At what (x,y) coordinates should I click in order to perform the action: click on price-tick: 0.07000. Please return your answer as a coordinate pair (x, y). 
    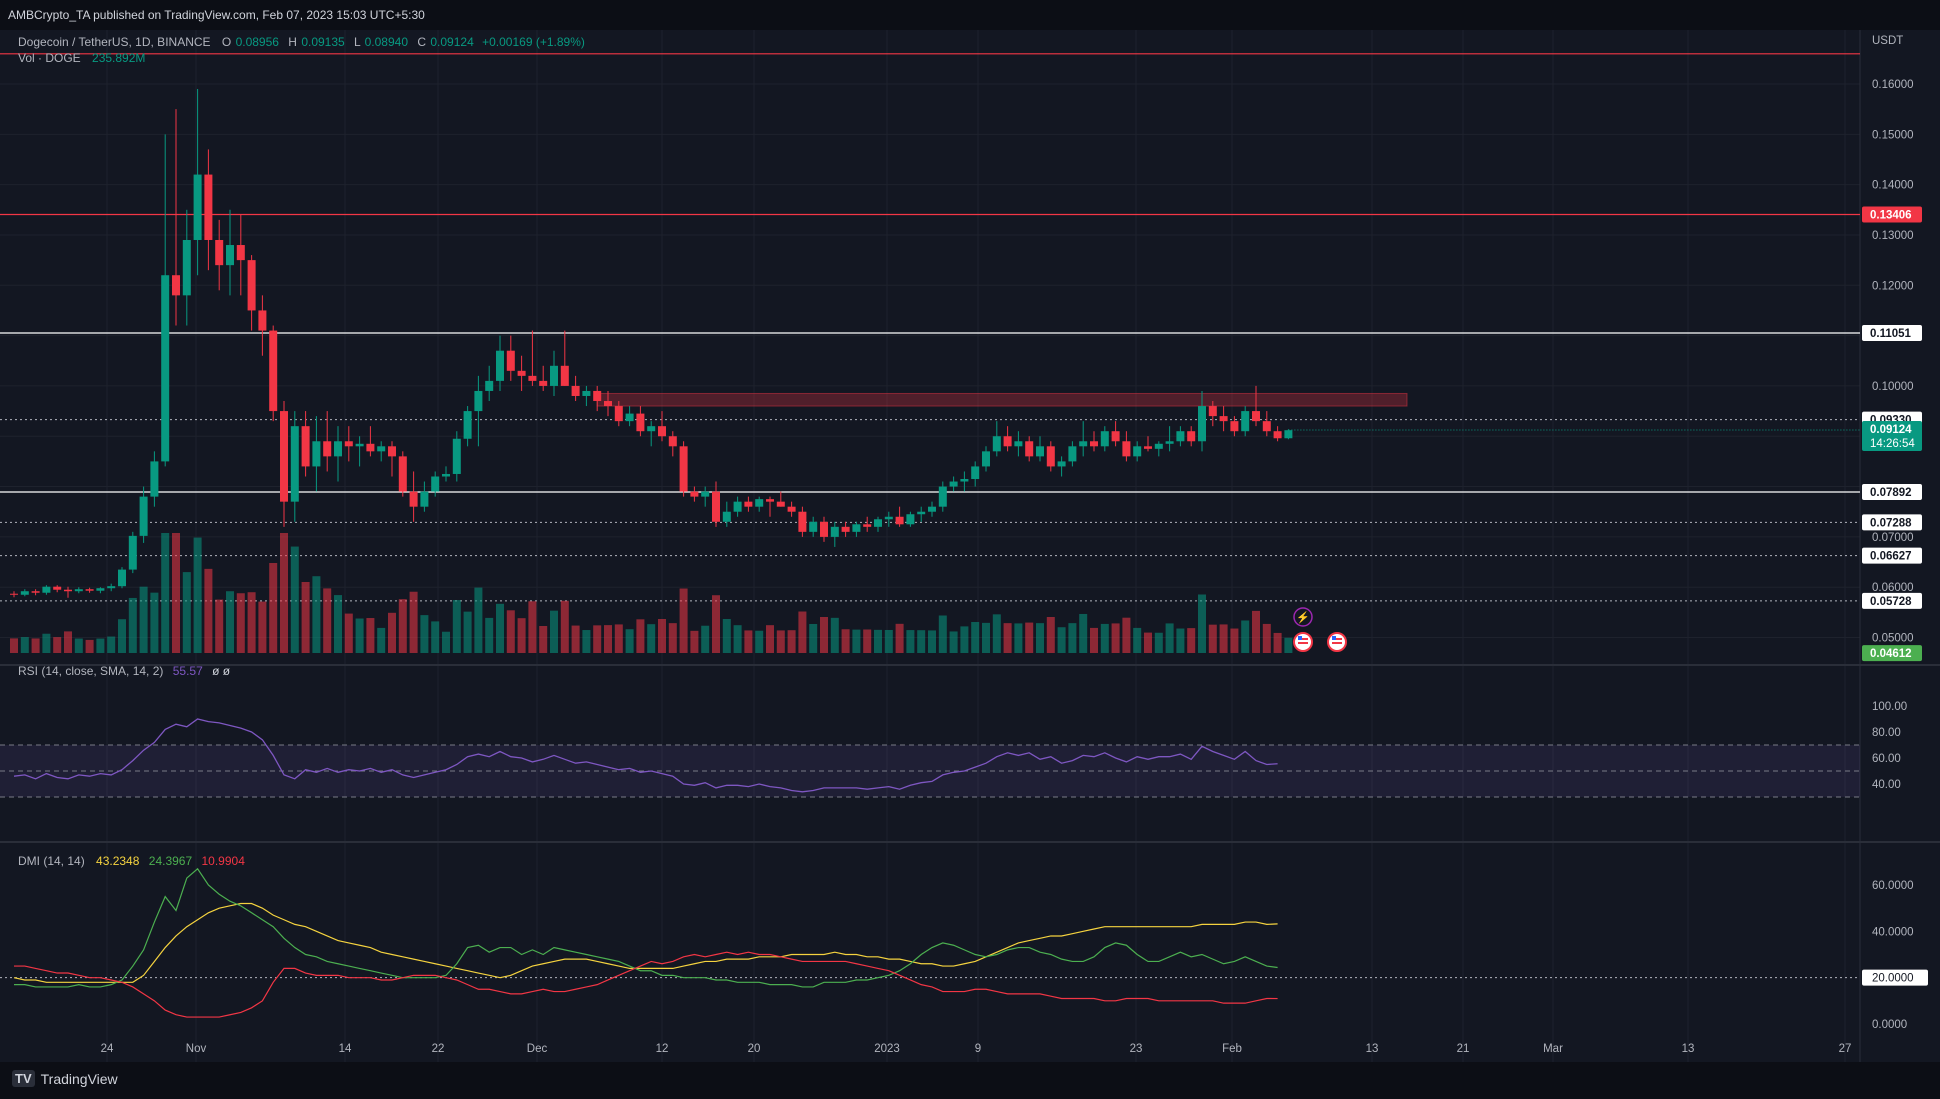
    Looking at the image, I should click on (1893, 538).